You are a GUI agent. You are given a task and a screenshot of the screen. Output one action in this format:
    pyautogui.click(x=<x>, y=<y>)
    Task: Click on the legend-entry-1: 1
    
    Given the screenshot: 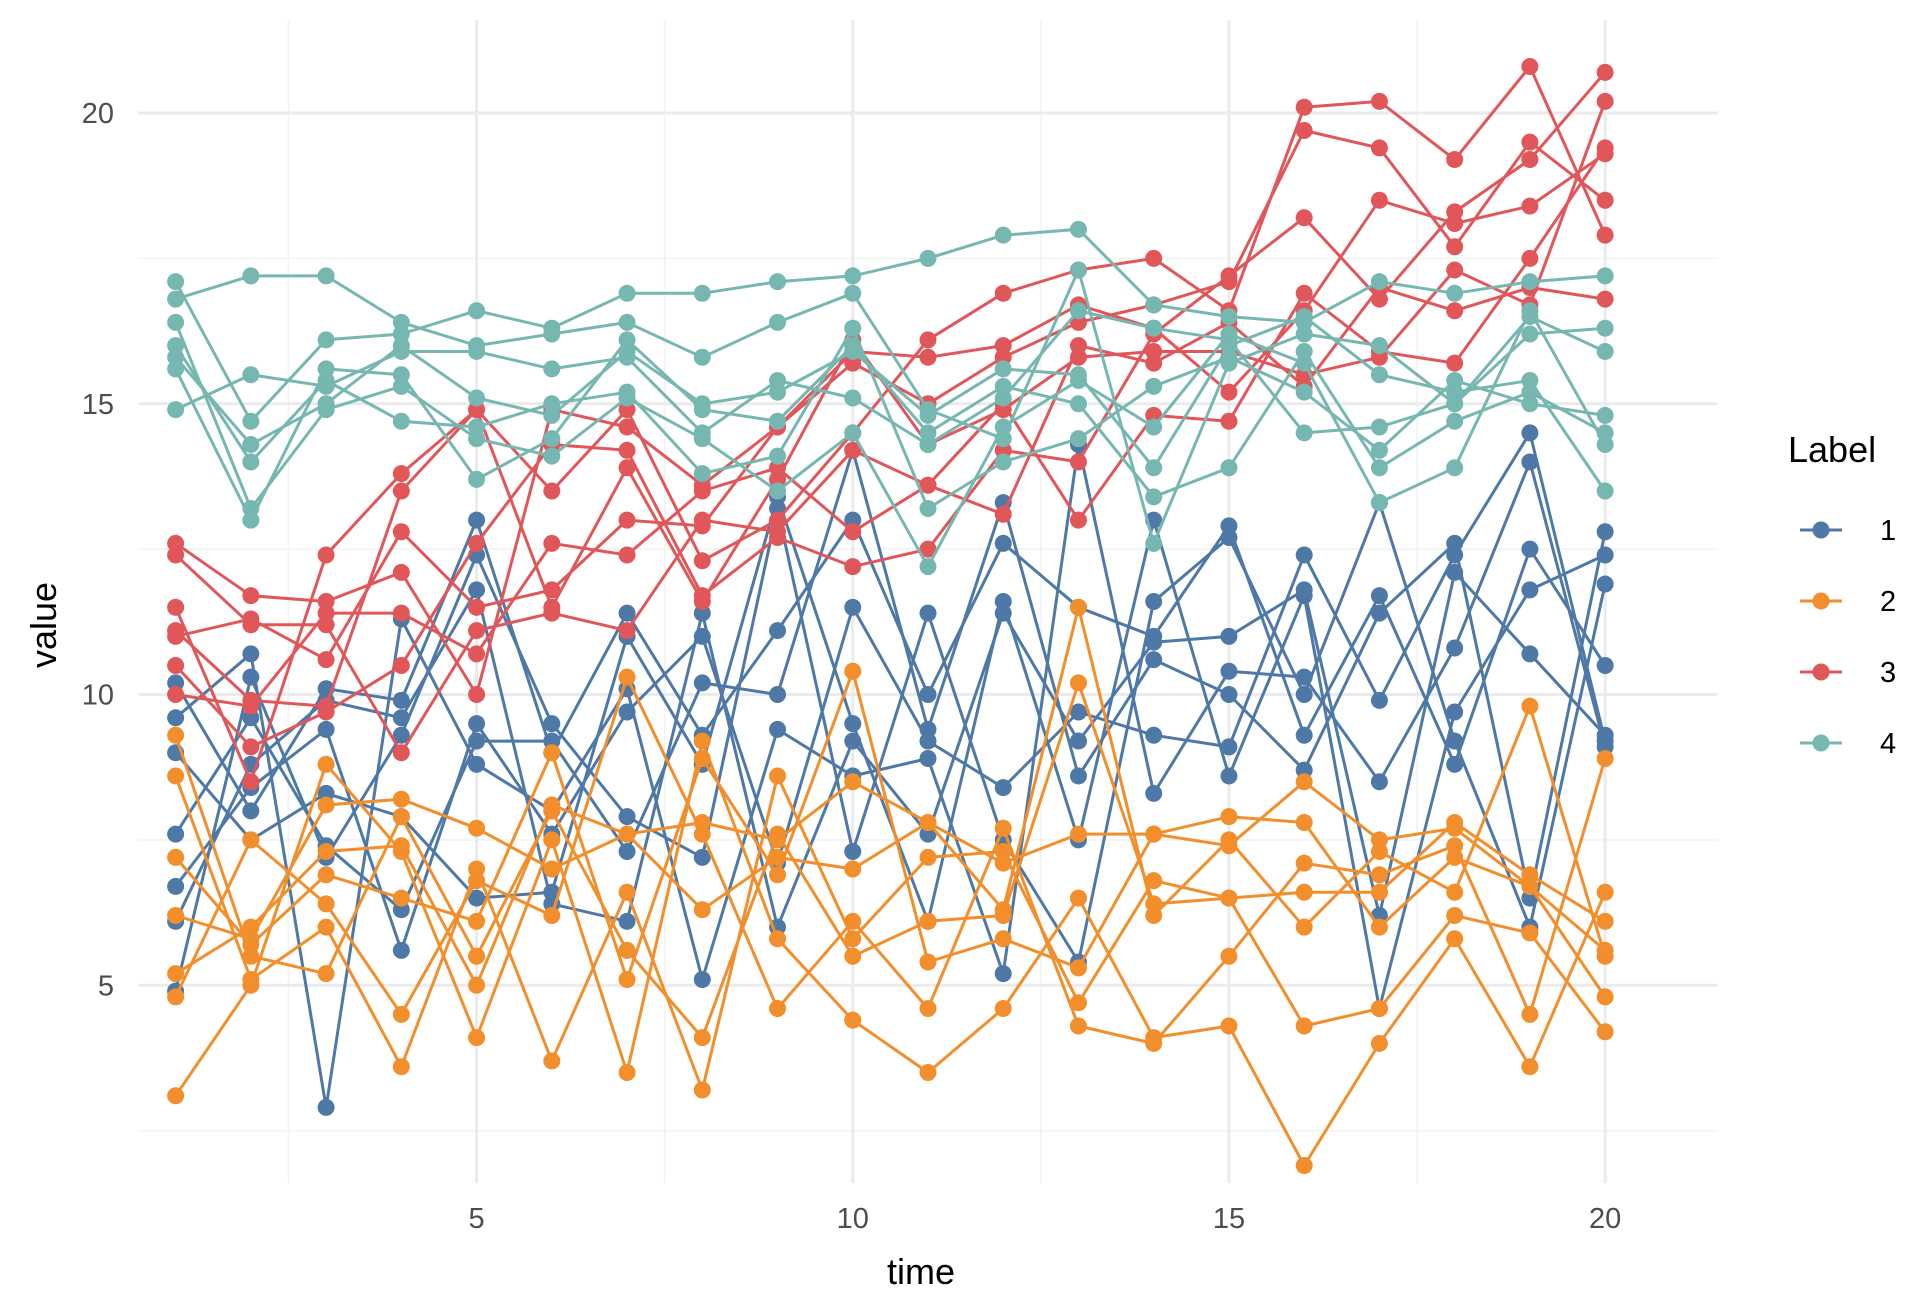 What is the action you would take?
    pyautogui.click(x=1848, y=531)
    